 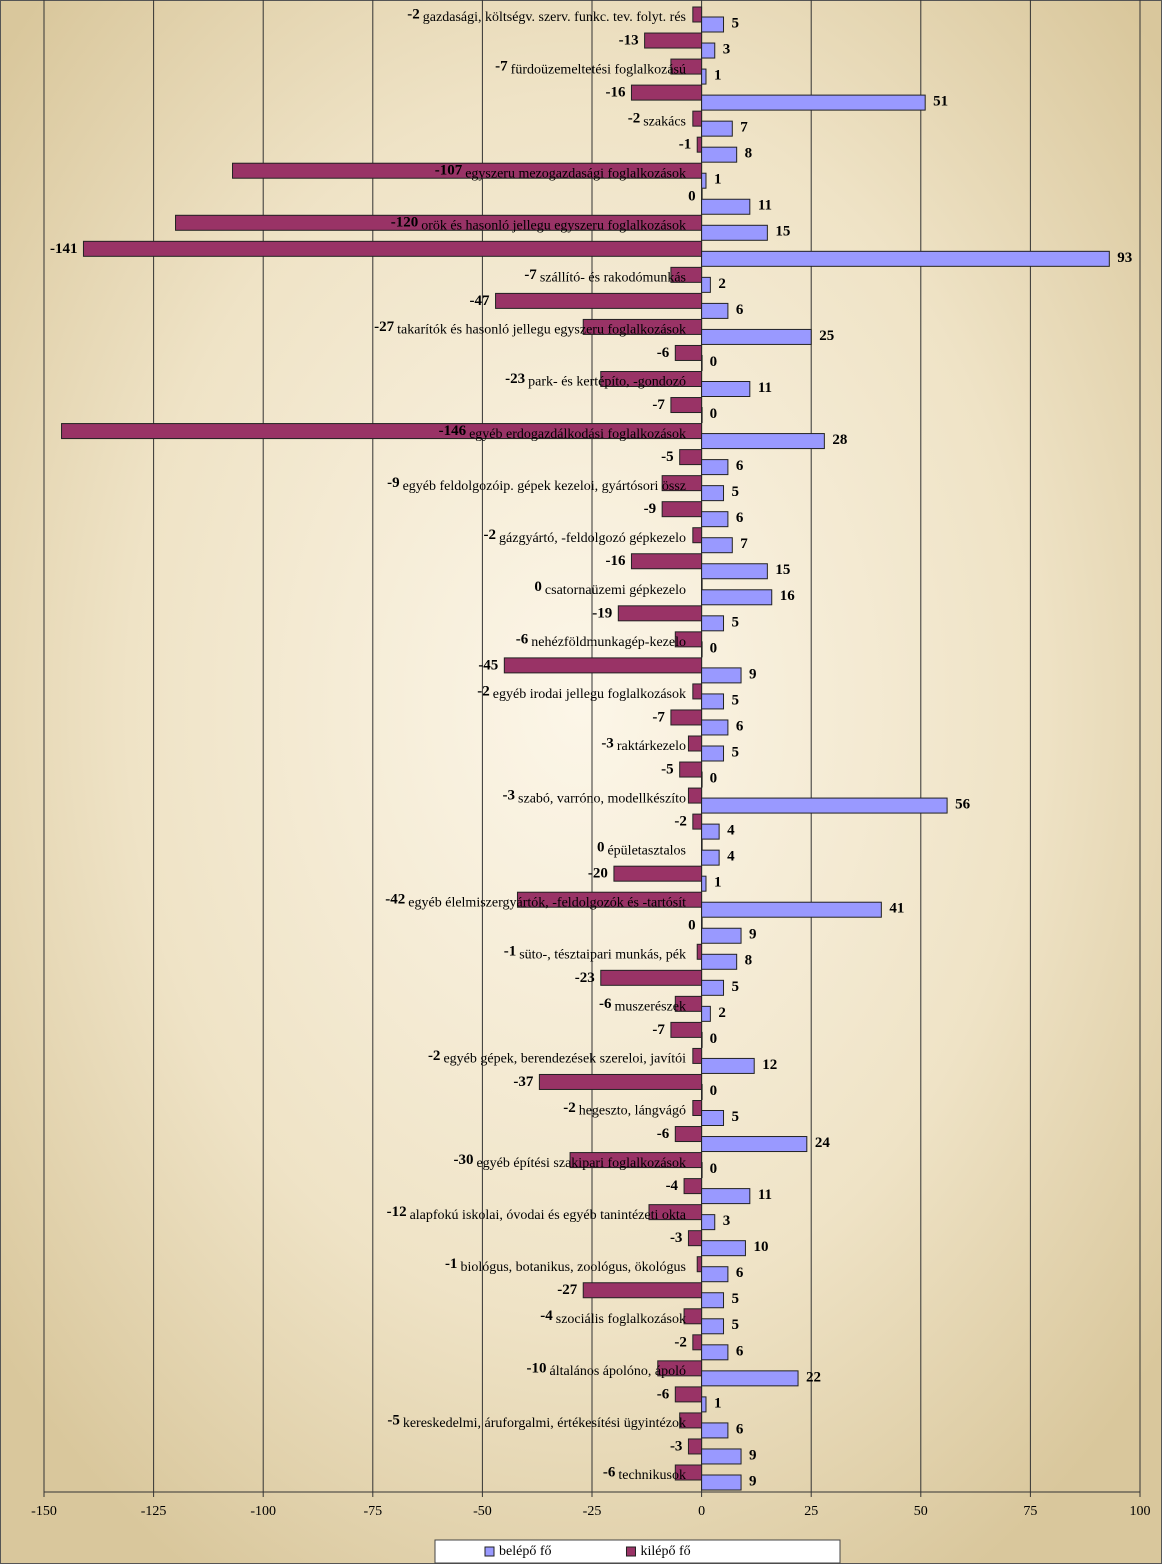 I want to click on value-label: 3, so click(x=727, y=49).